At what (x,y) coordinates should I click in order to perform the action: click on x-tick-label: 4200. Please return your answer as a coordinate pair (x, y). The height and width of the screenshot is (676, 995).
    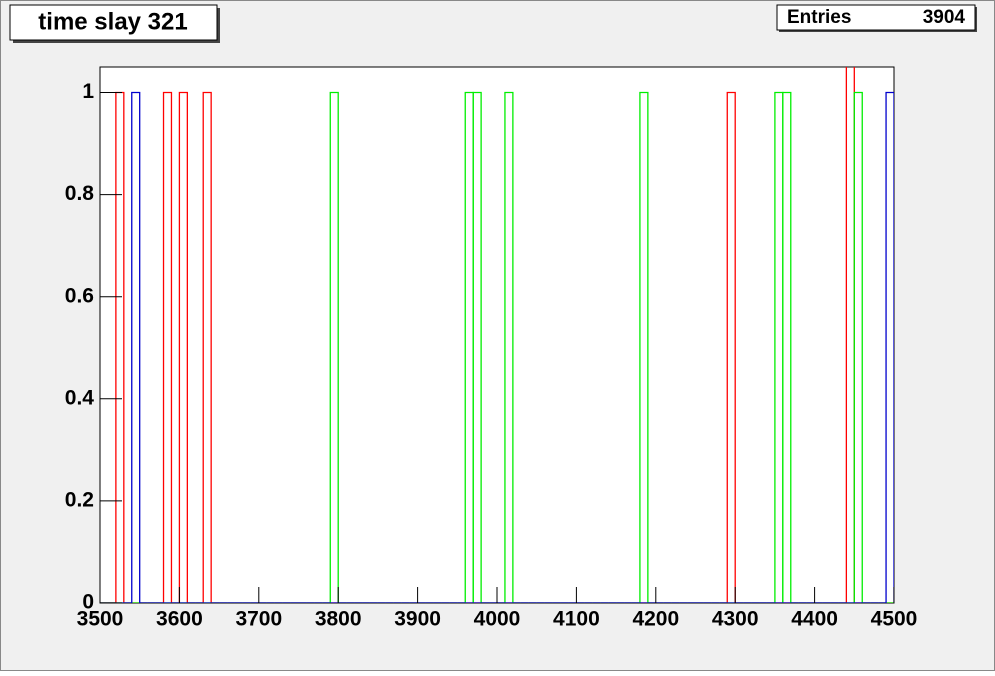
    Looking at the image, I should click on (655, 619).